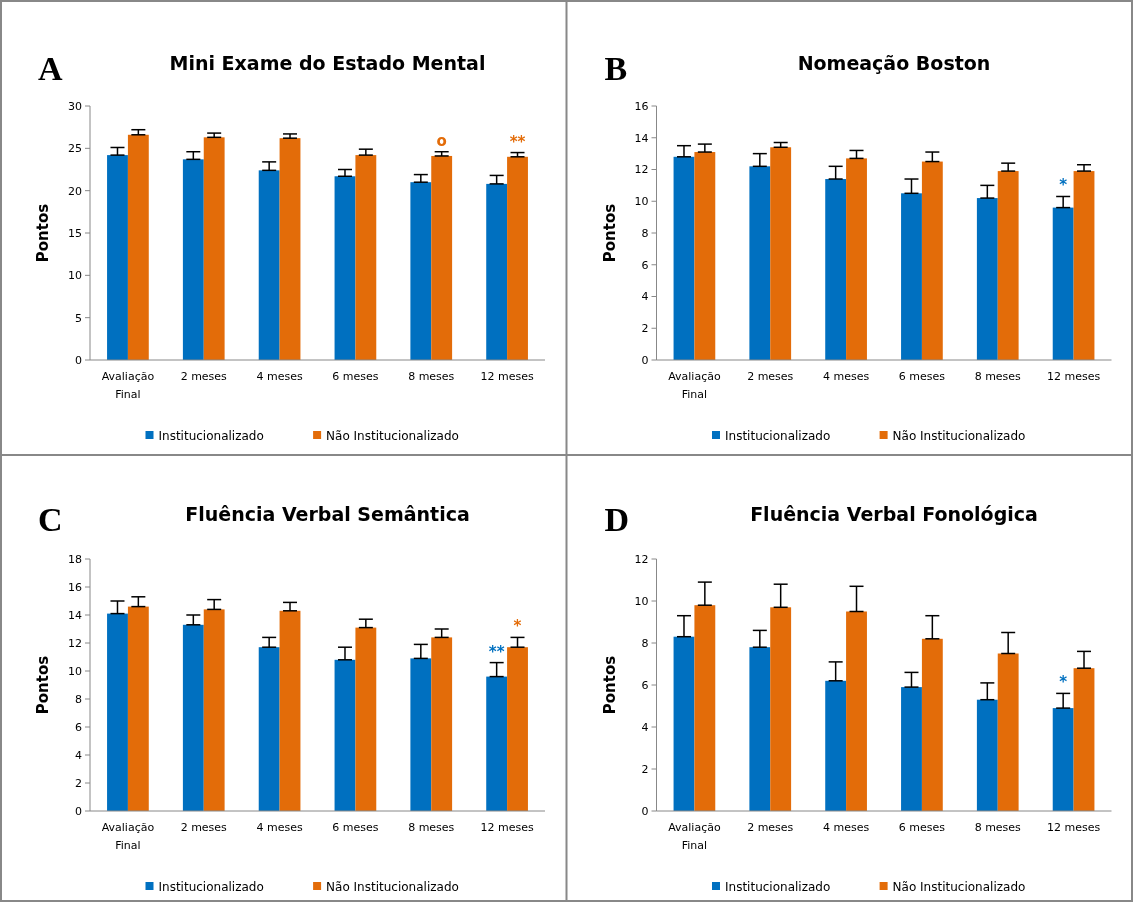 This screenshot has width=1133, height=902. What do you see at coordinates (327, 514) in the screenshot?
I see `chart-title: Fluência Verbal Semântica` at bounding box center [327, 514].